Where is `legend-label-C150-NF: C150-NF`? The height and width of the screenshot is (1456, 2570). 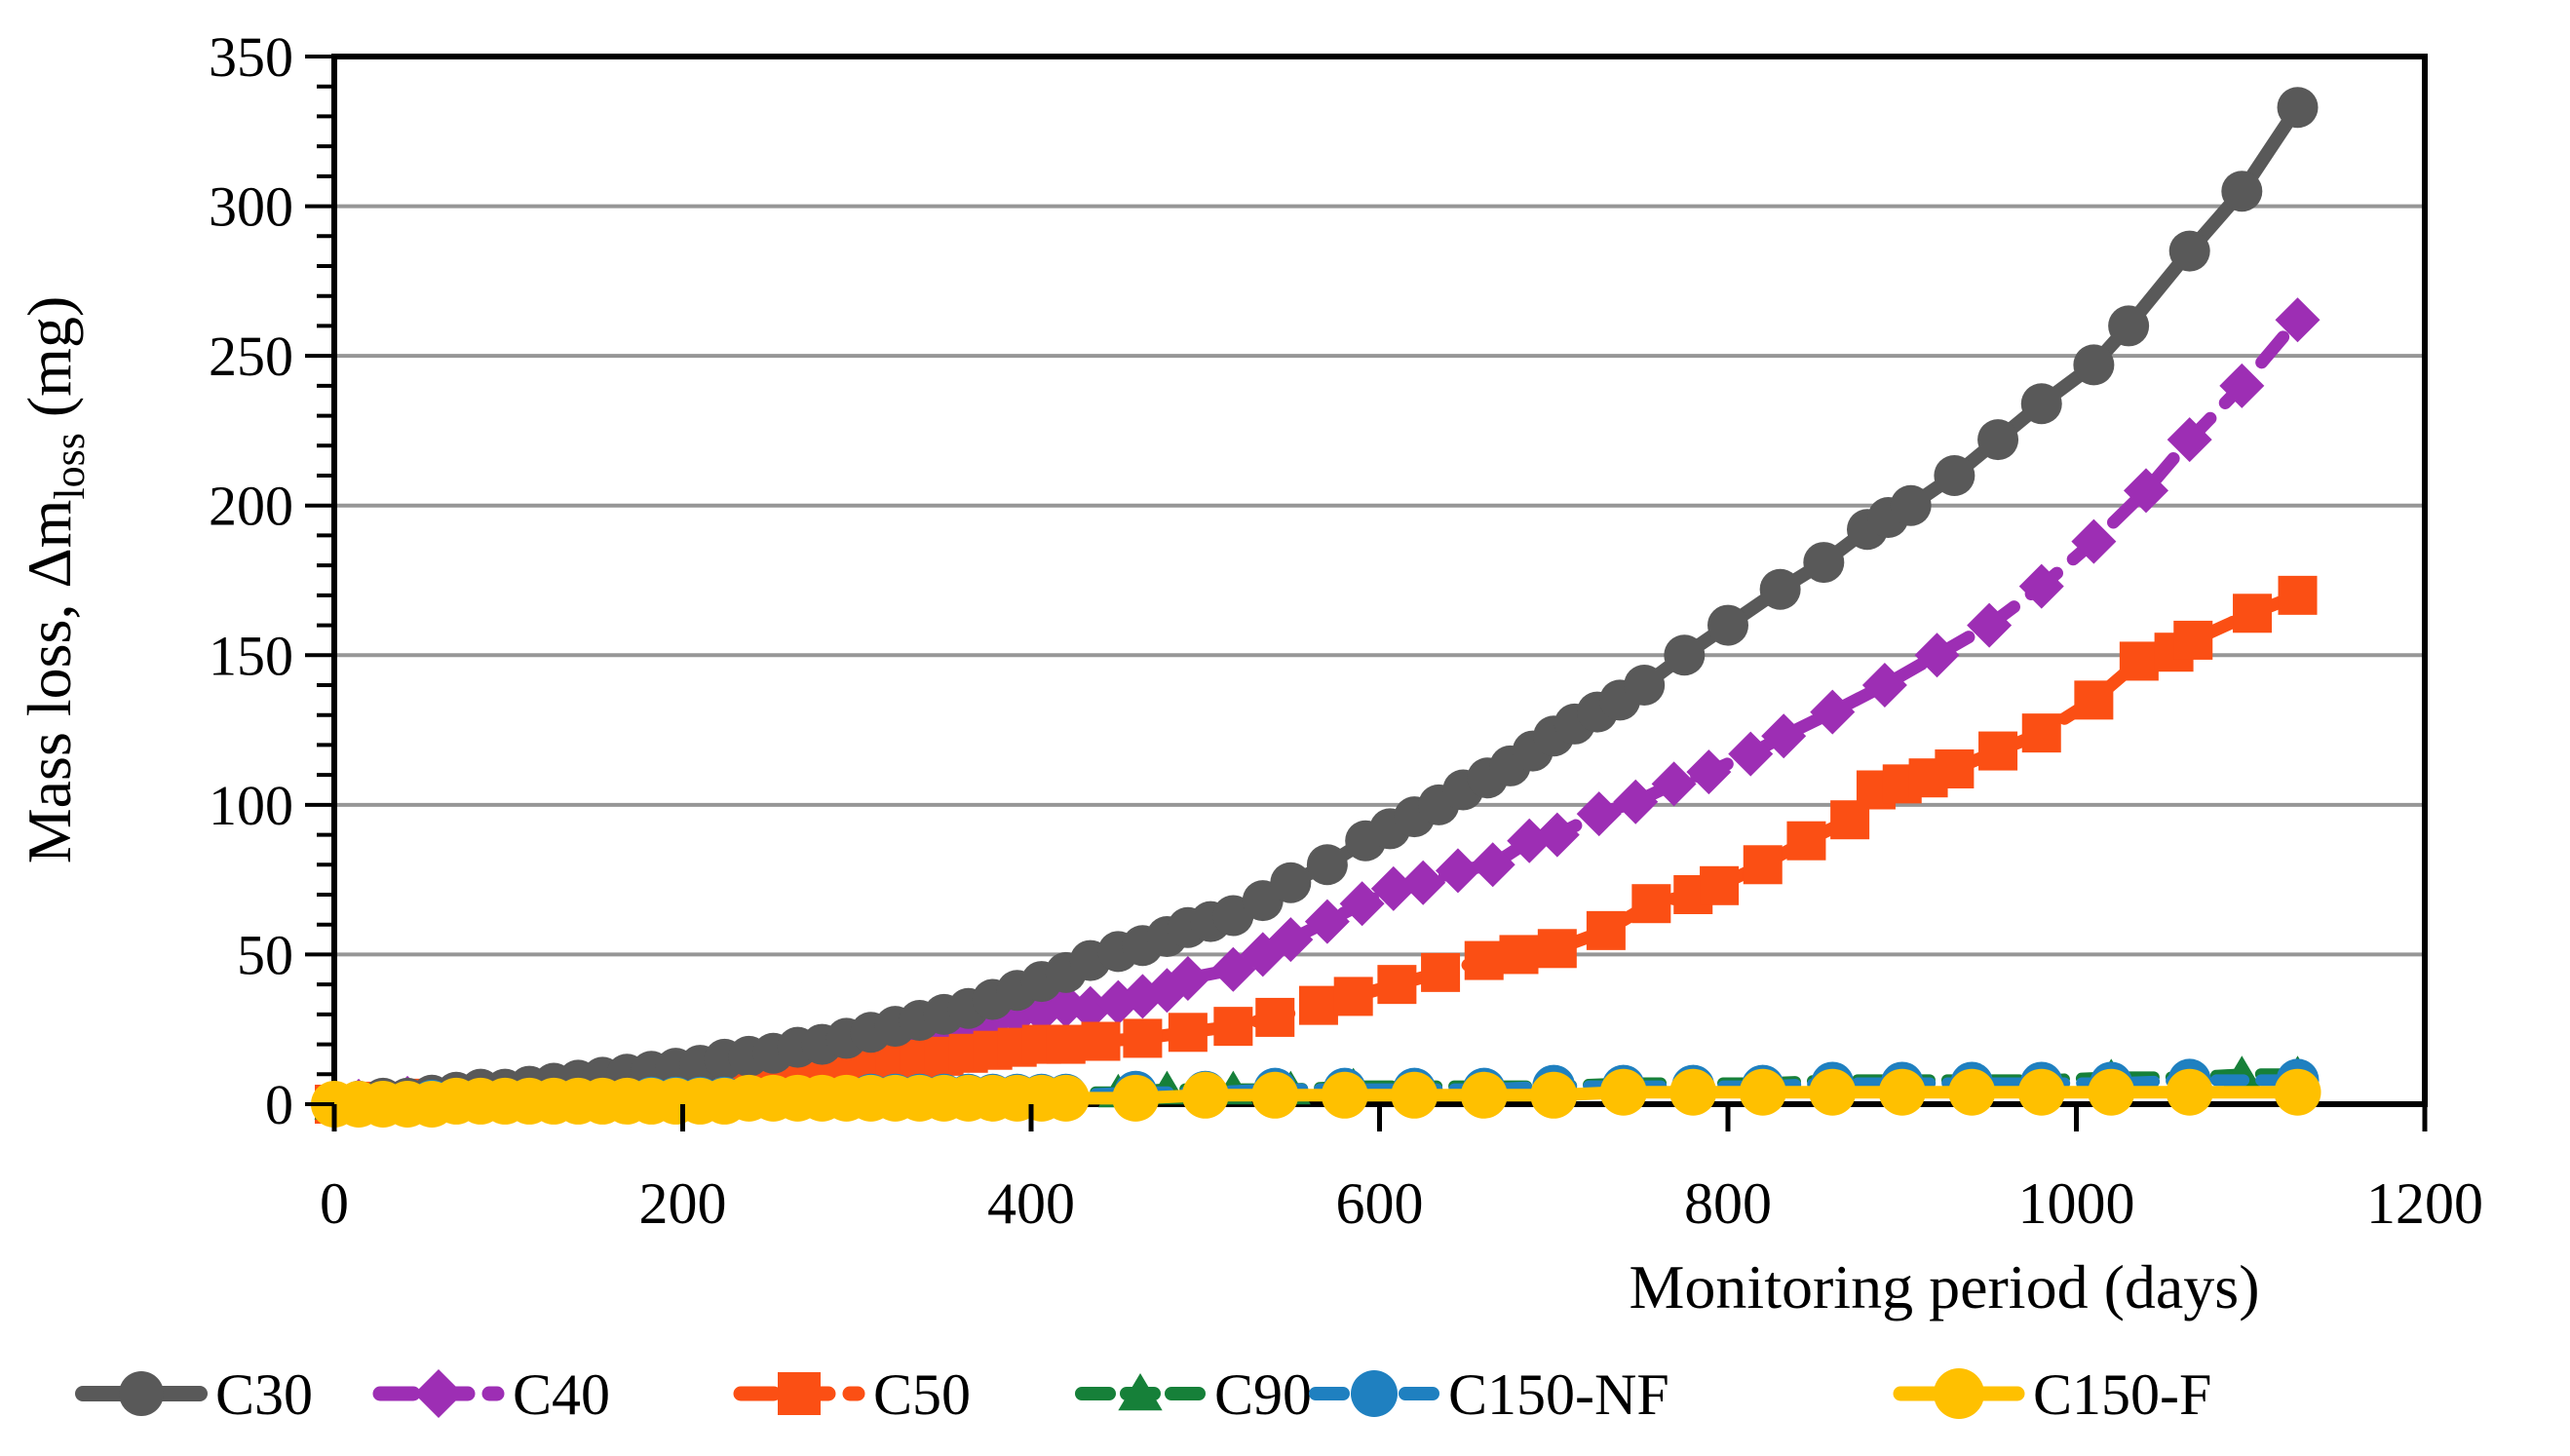 legend-label-C150-NF: C150-NF is located at coordinates (1558, 1394).